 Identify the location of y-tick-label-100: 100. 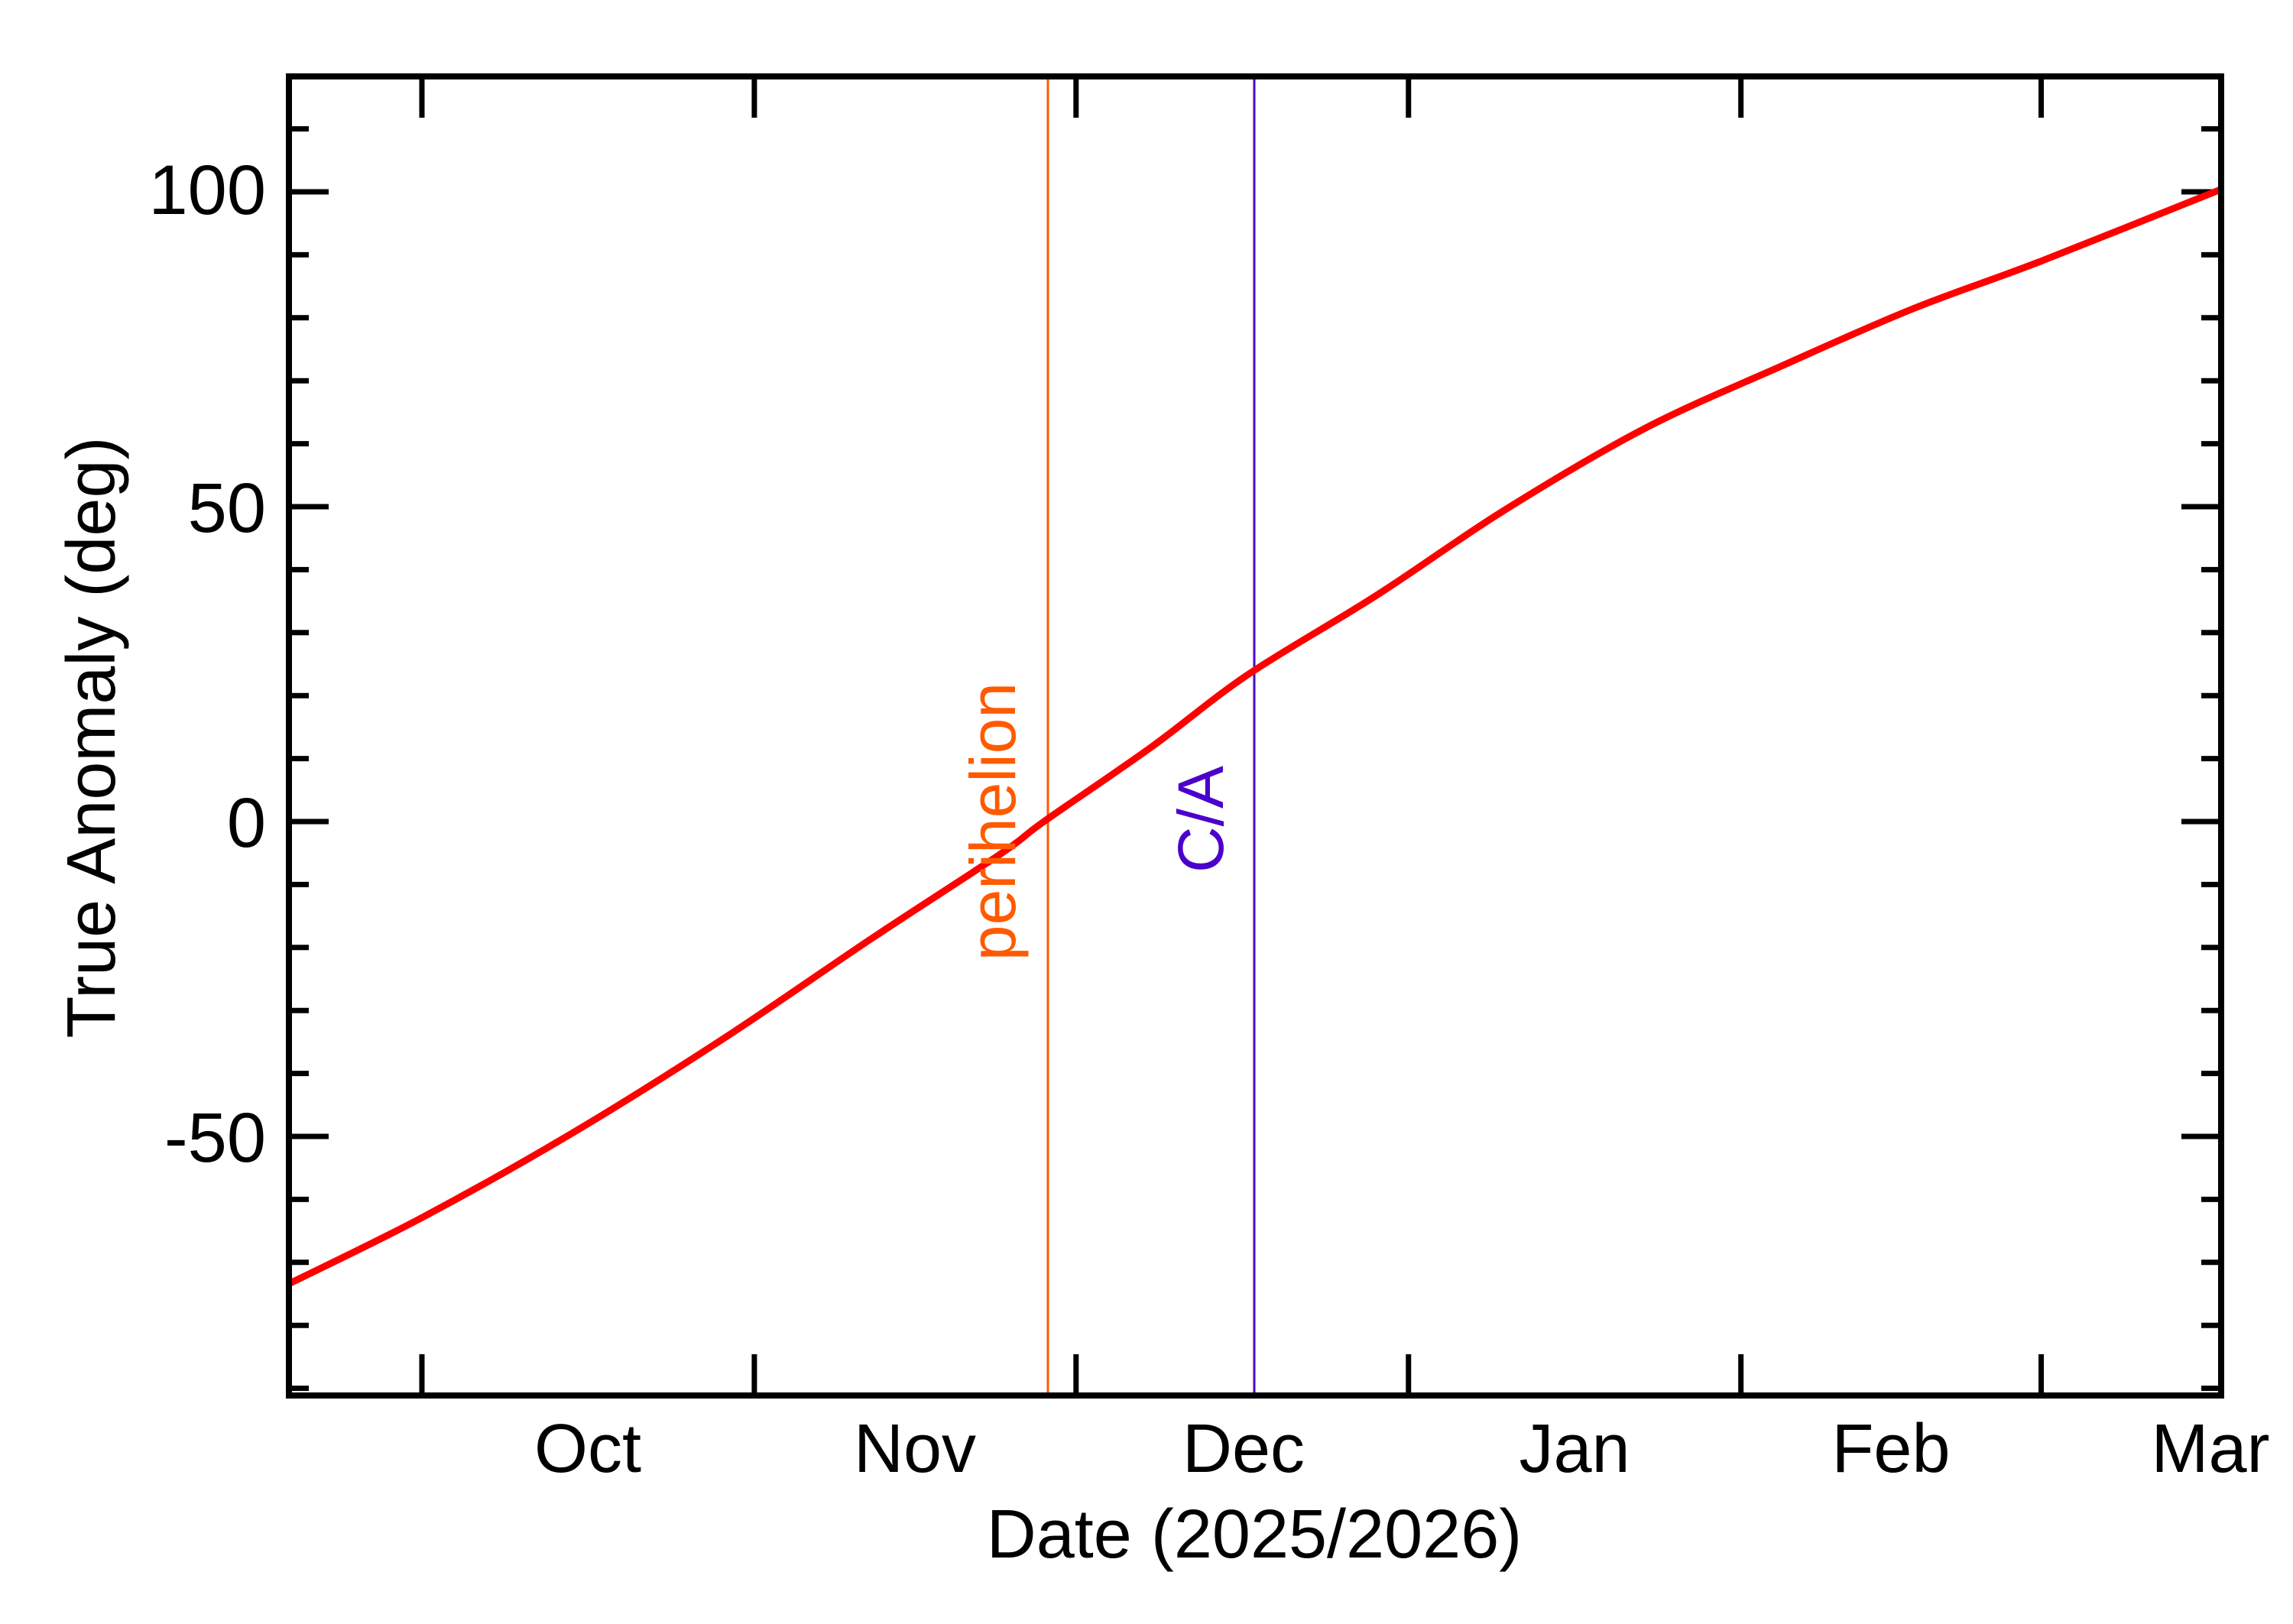
(208, 190).